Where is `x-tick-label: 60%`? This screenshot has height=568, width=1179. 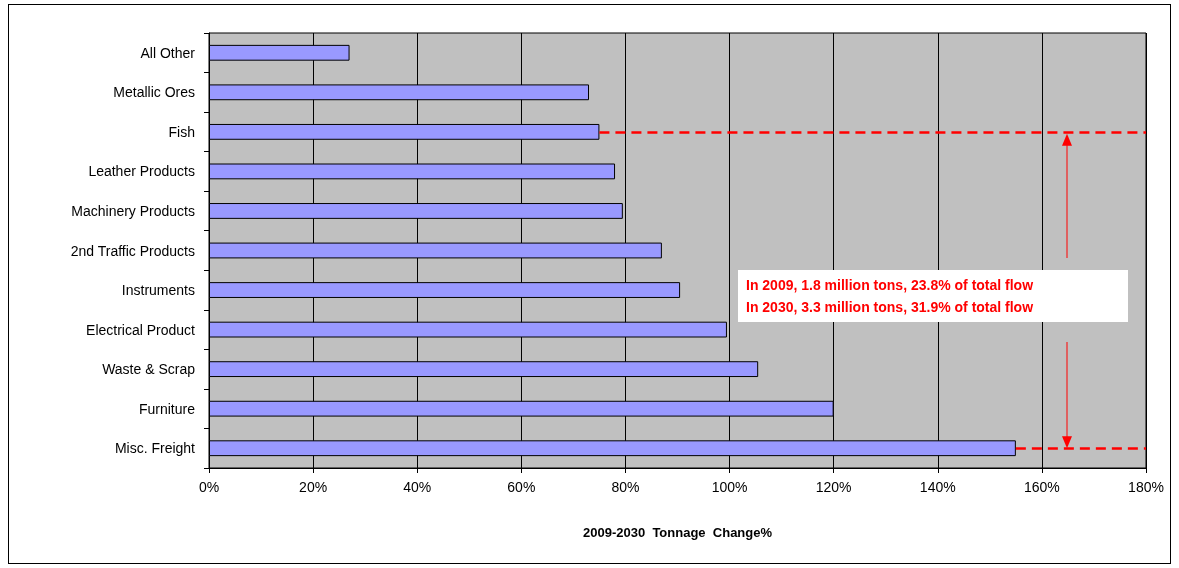 x-tick-label: 60% is located at coordinates (521, 487).